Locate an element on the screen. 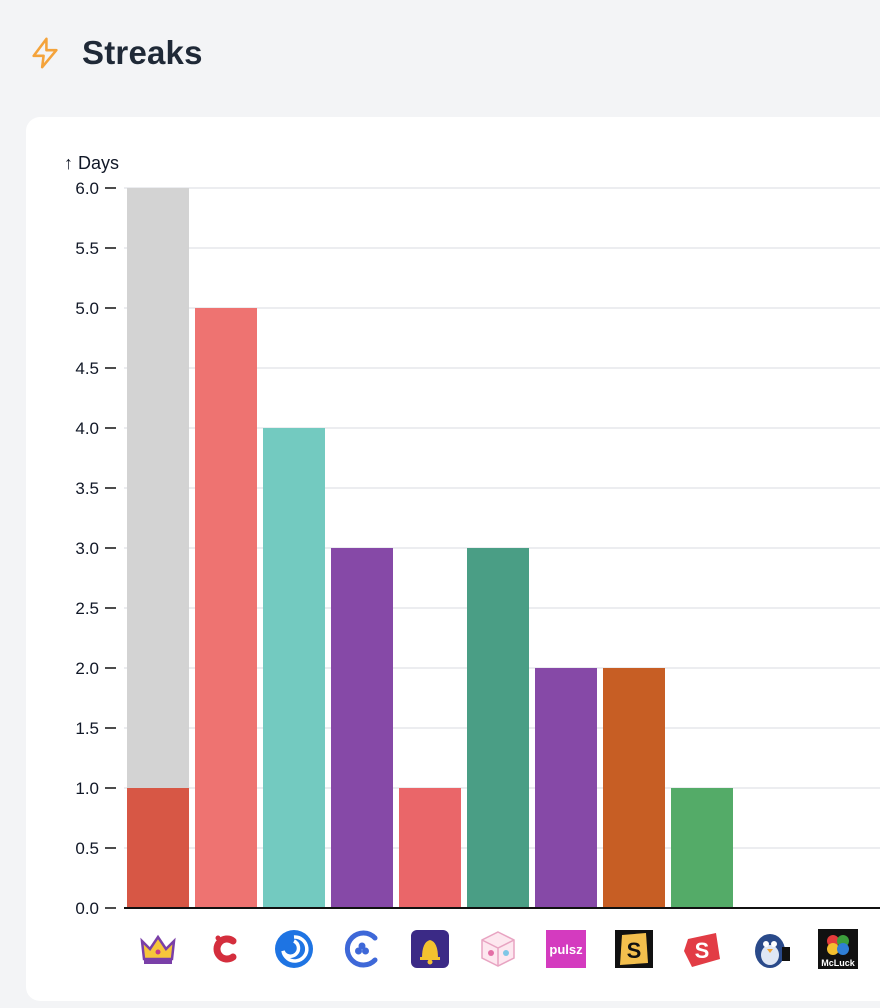 The height and width of the screenshot is (1008, 880). y-tick-label: 1.5 is located at coordinates (87, 728).